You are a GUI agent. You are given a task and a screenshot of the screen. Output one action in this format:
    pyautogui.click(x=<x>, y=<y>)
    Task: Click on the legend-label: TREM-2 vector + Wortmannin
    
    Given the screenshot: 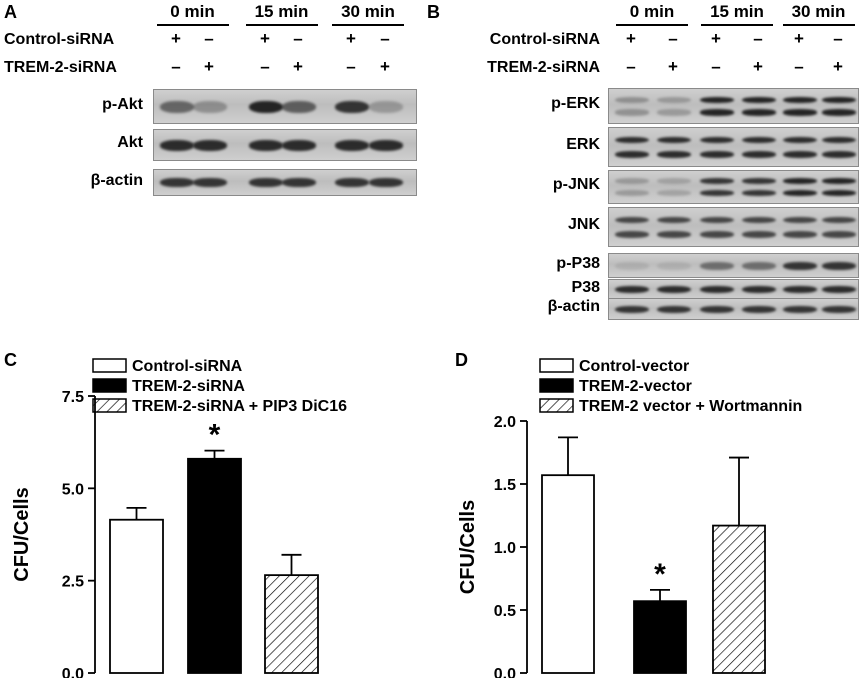 What is the action you would take?
    pyautogui.click(x=690, y=406)
    